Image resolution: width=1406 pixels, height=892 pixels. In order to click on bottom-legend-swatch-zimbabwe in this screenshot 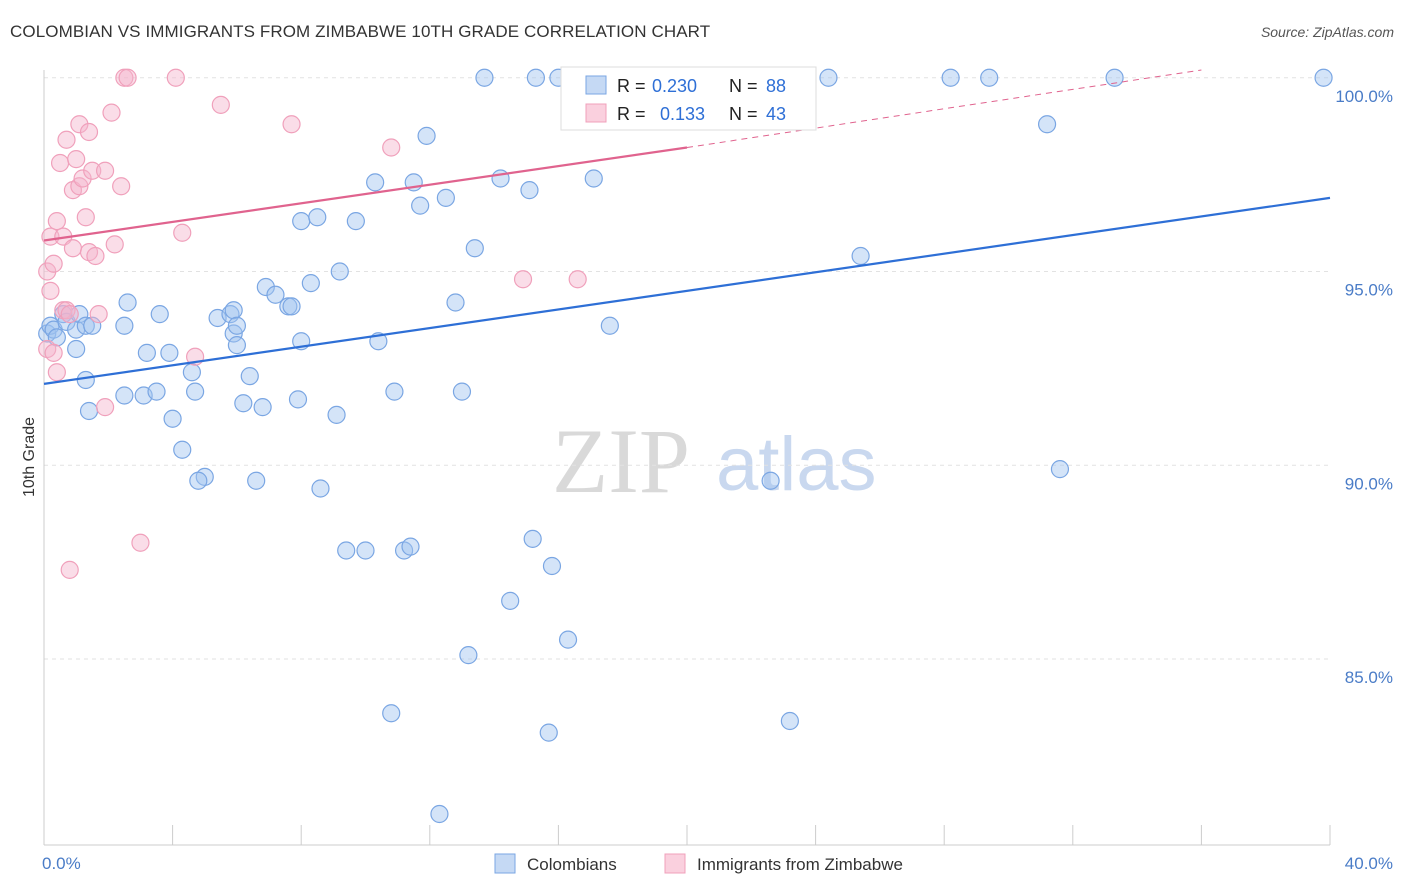, I will do `click(675, 863)`.